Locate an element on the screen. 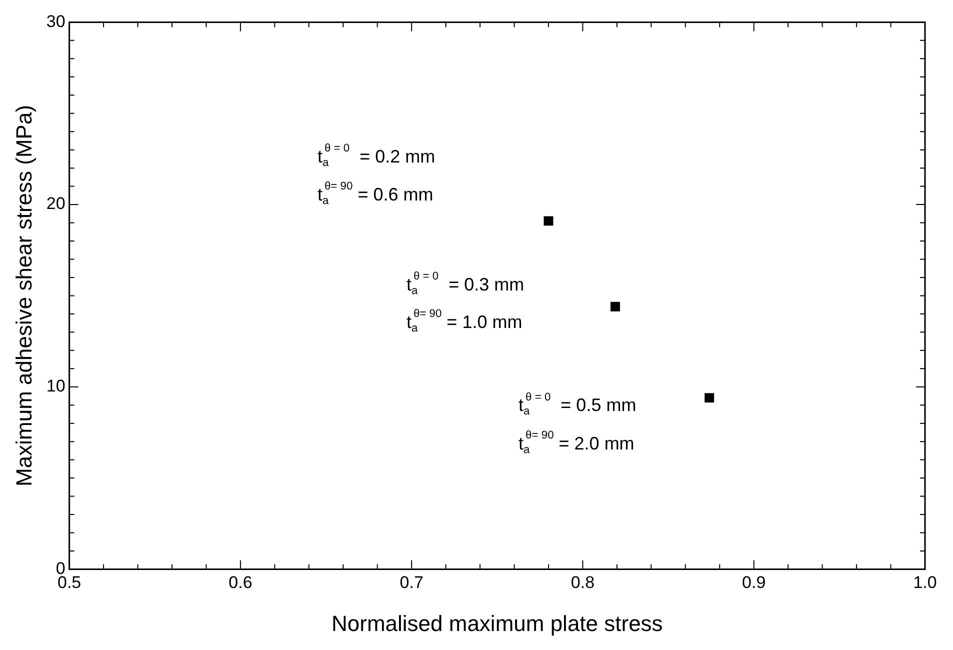  y-tick-label: 30 is located at coordinates (56, 21).